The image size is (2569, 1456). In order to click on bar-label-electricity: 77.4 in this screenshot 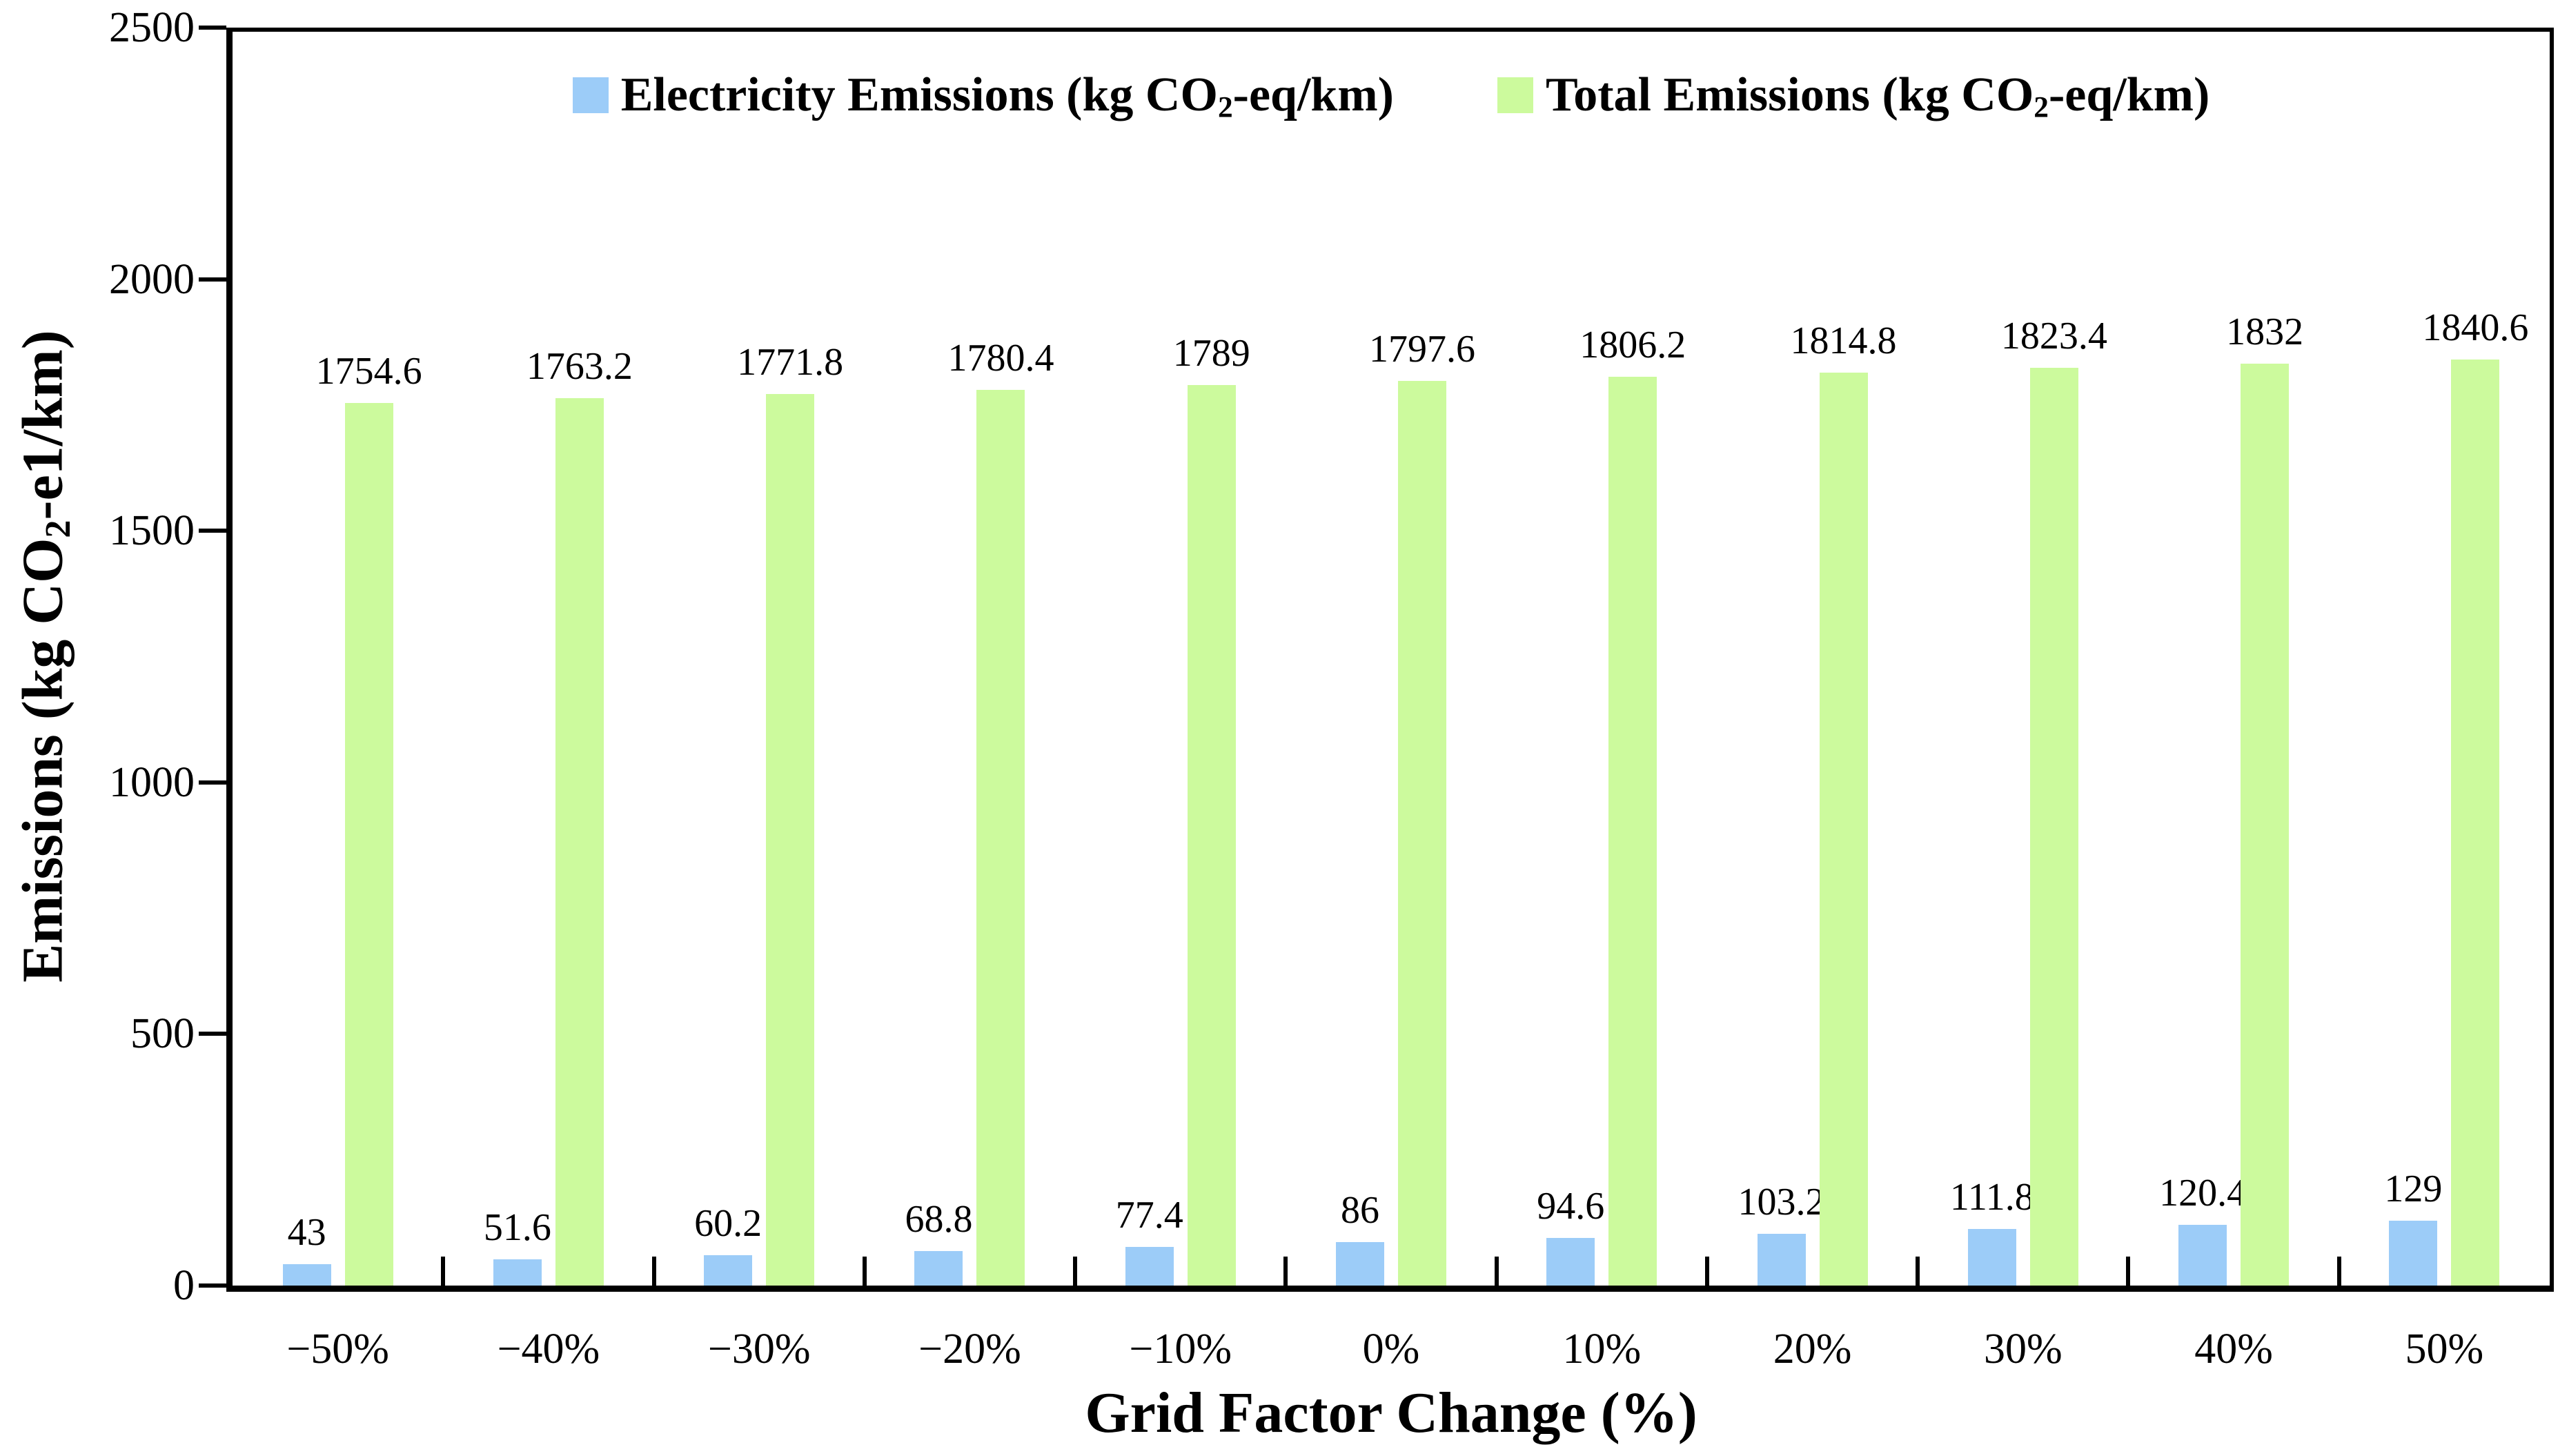, I will do `click(1149, 1215)`.